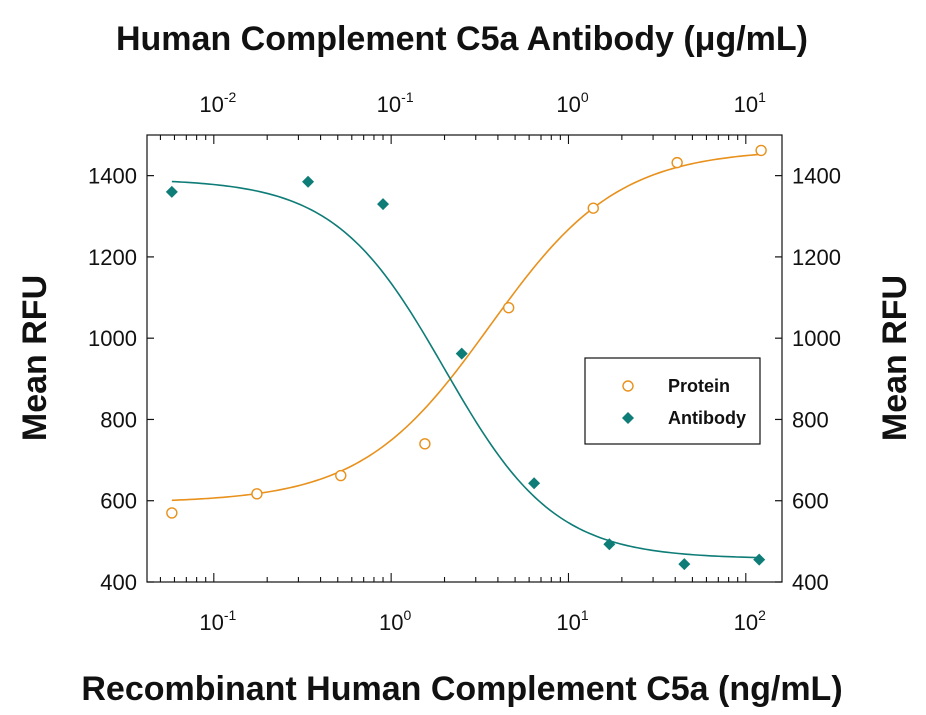 This screenshot has height=715, width=926. I want to click on legend-protein-marker, so click(628, 386).